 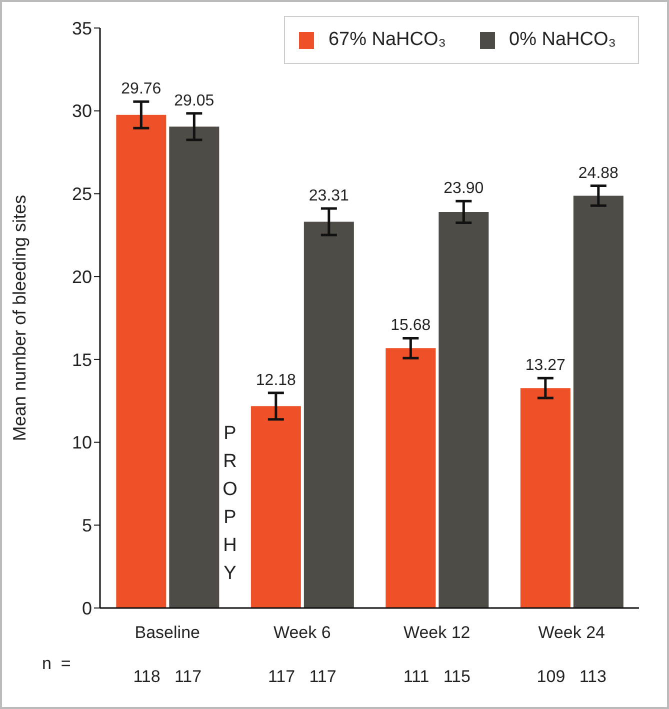 I want to click on y-tick-label: 5, so click(x=87, y=526).